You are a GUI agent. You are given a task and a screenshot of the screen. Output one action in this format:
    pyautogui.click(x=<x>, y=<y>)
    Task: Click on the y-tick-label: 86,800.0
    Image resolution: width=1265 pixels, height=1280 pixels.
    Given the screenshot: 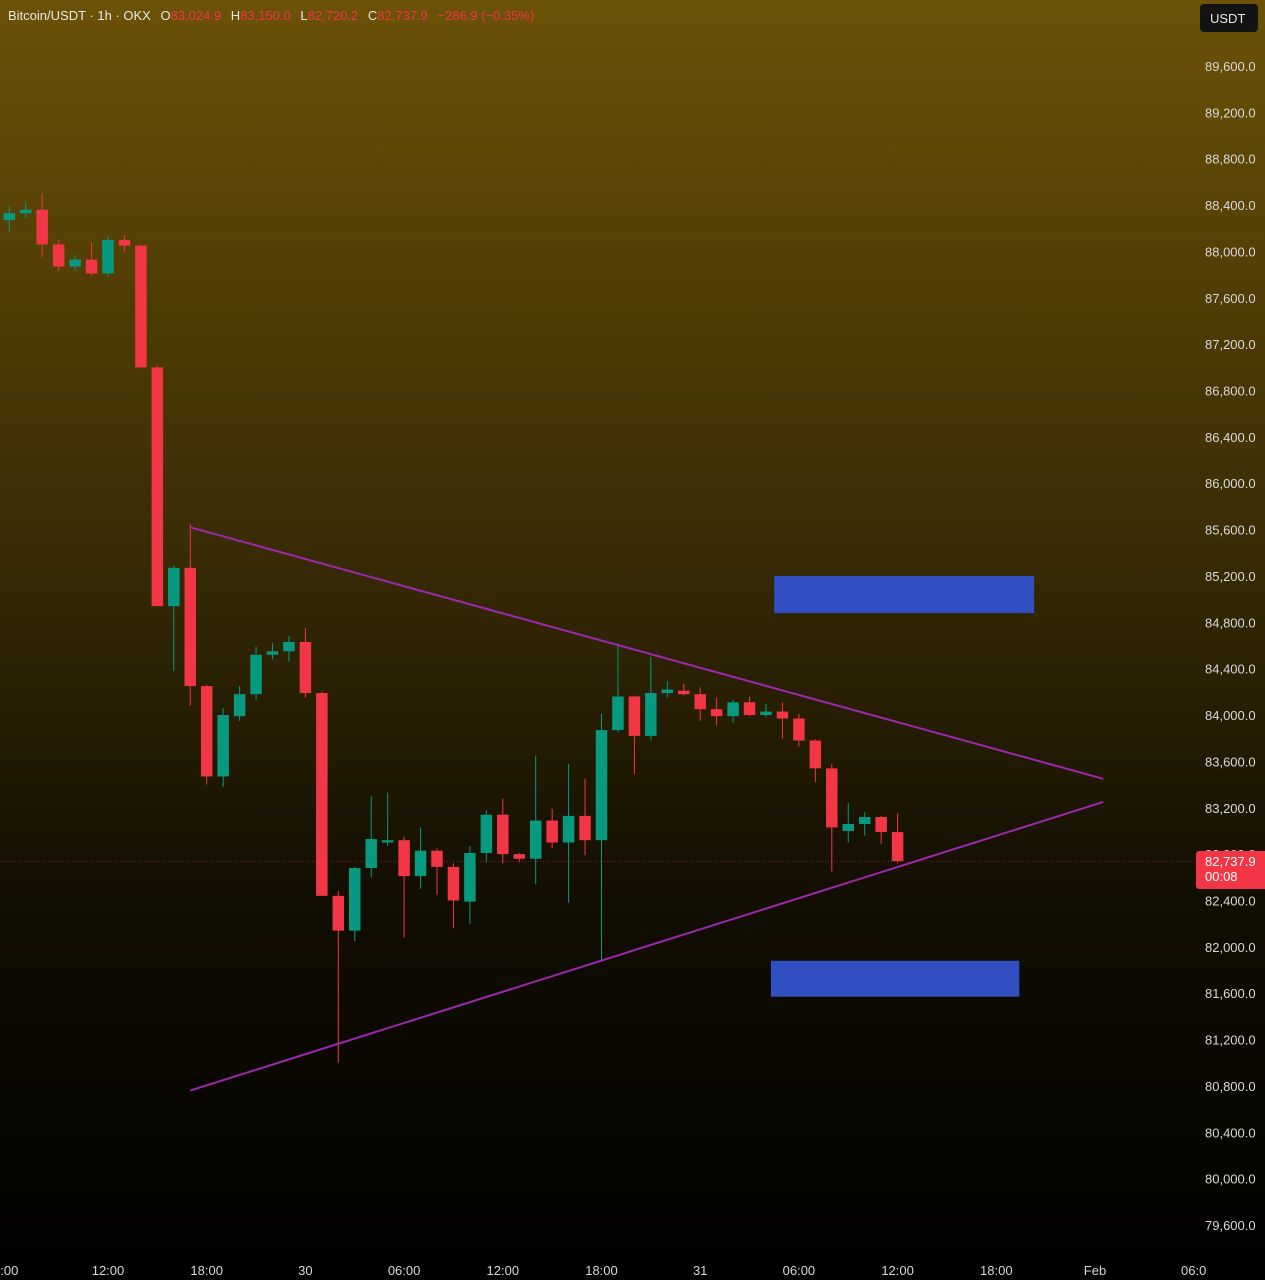 What is the action you would take?
    pyautogui.click(x=1230, y=391)
    